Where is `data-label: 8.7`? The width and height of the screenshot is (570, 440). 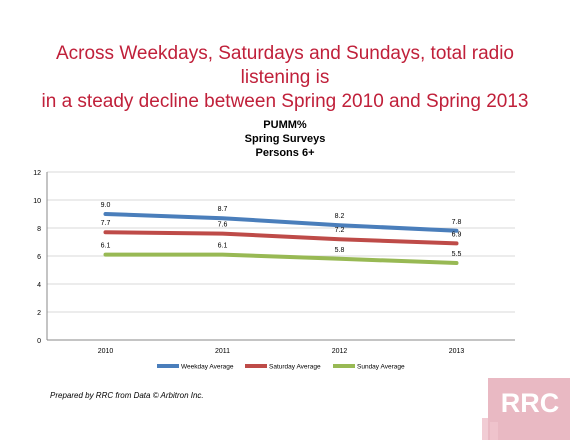 data-label: 8.7 is located at coordinates (223, 209).